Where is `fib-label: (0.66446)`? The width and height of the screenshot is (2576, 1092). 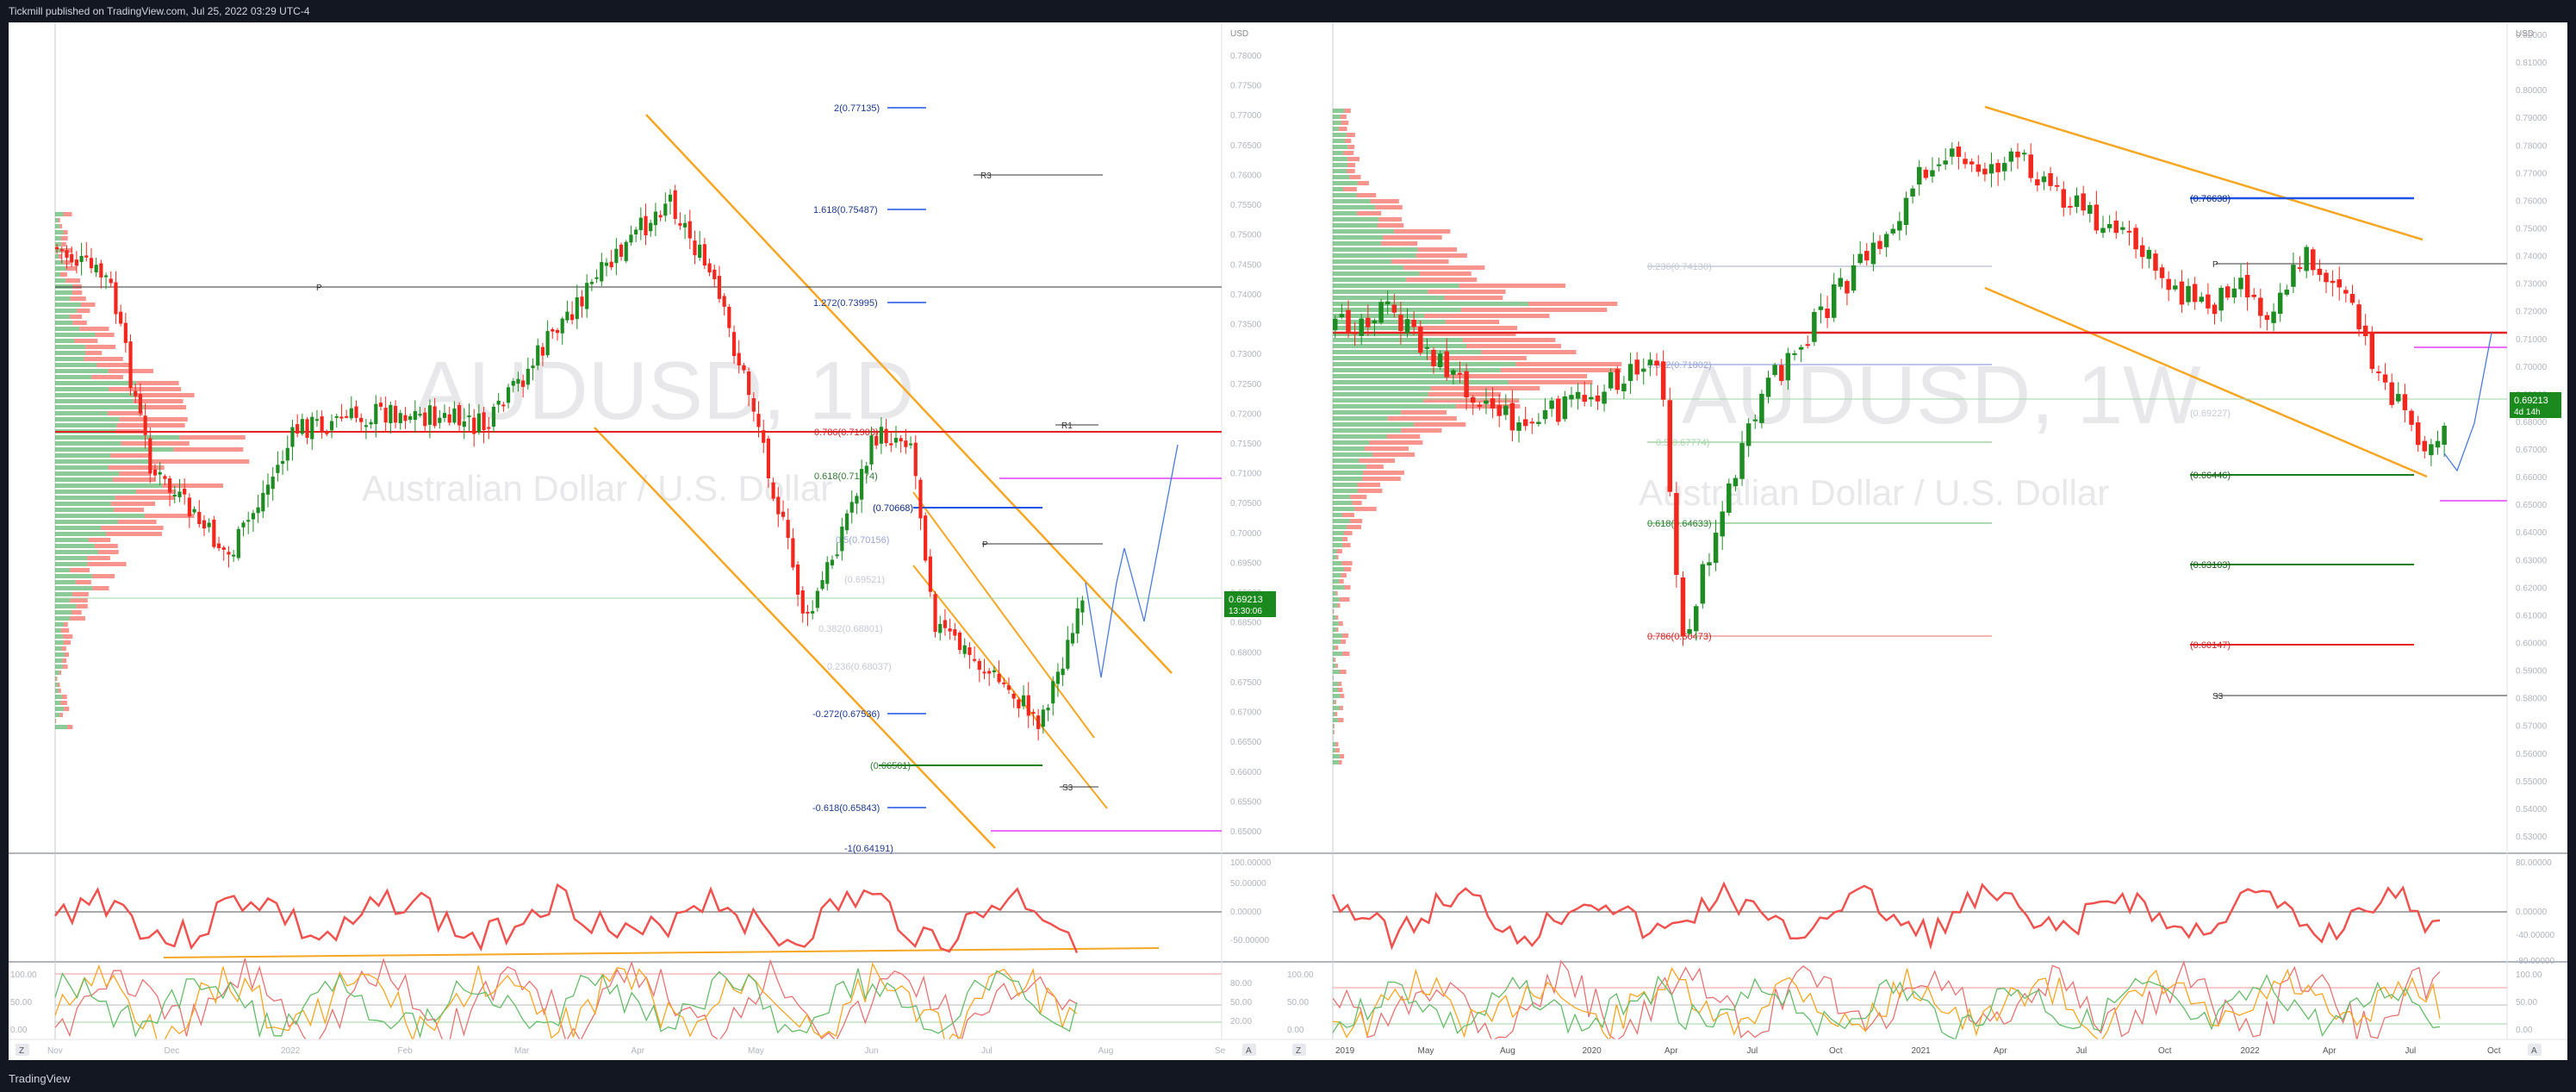 fib-label: (0.66446) is located at coordinates (2211, 476).